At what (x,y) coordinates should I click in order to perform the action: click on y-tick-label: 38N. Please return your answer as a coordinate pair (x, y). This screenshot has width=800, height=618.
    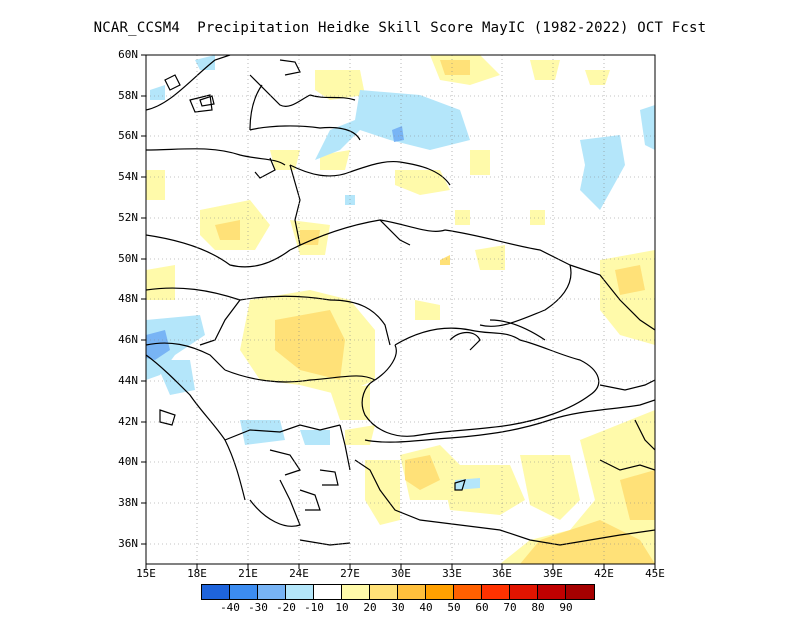
    Looking at the image, I should click on (128, 502).